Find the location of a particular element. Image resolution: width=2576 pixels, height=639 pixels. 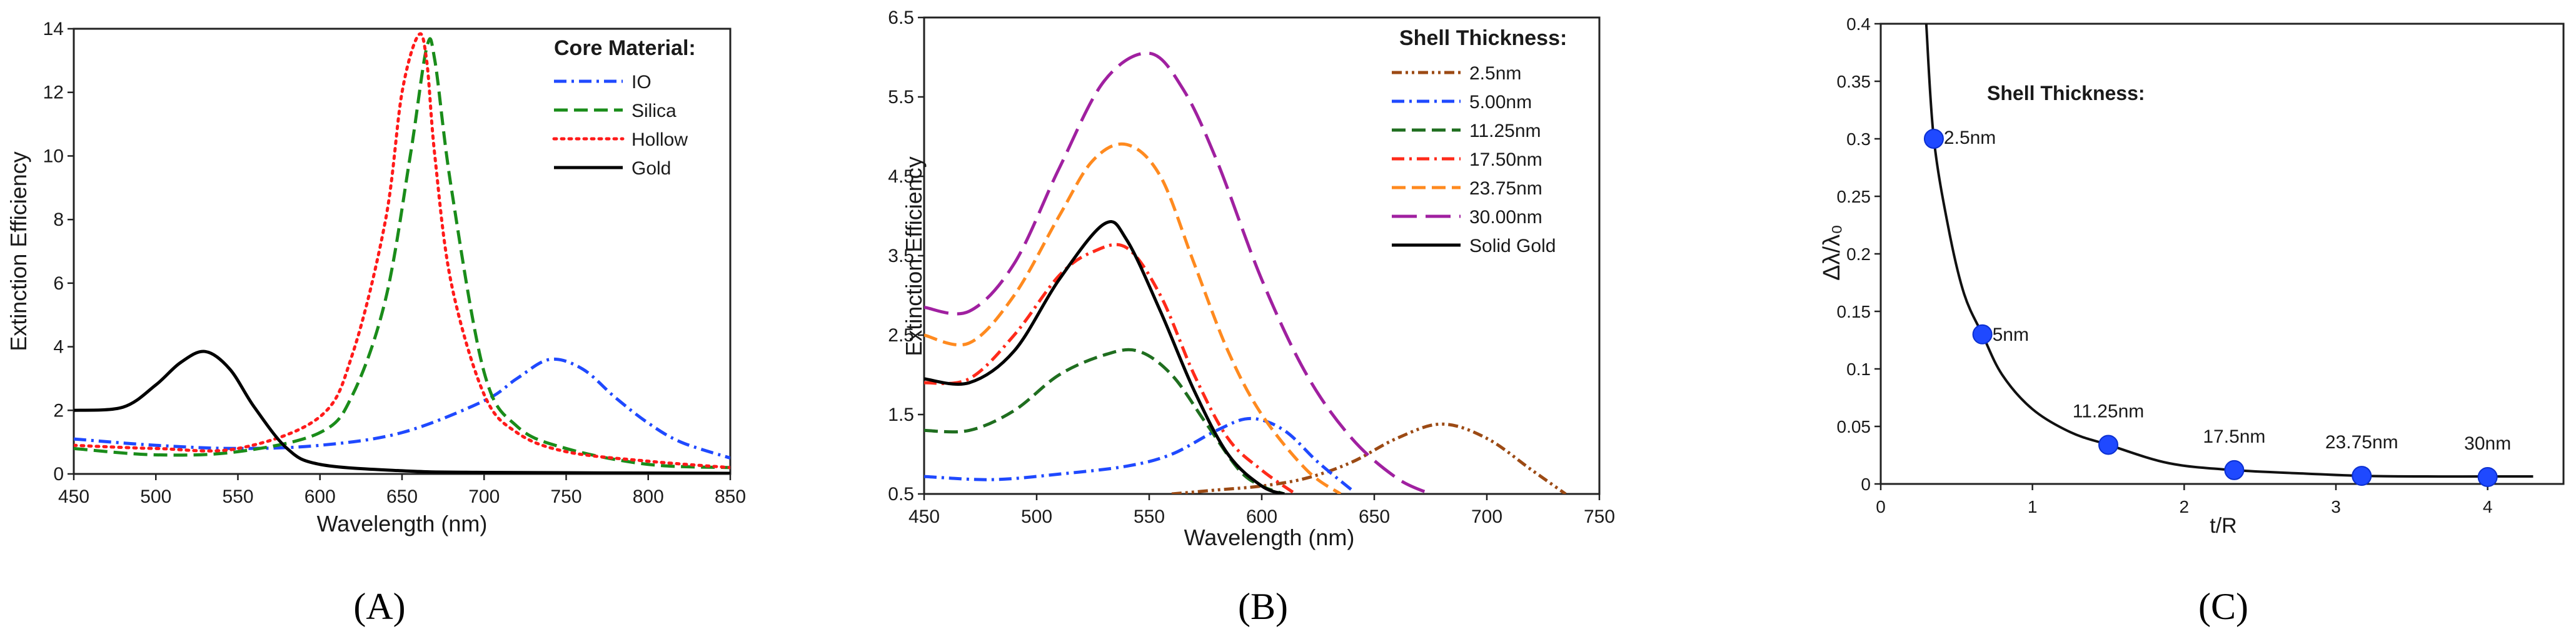

chart-a-ytick-label: 2 is located at coordinates (58, 410).